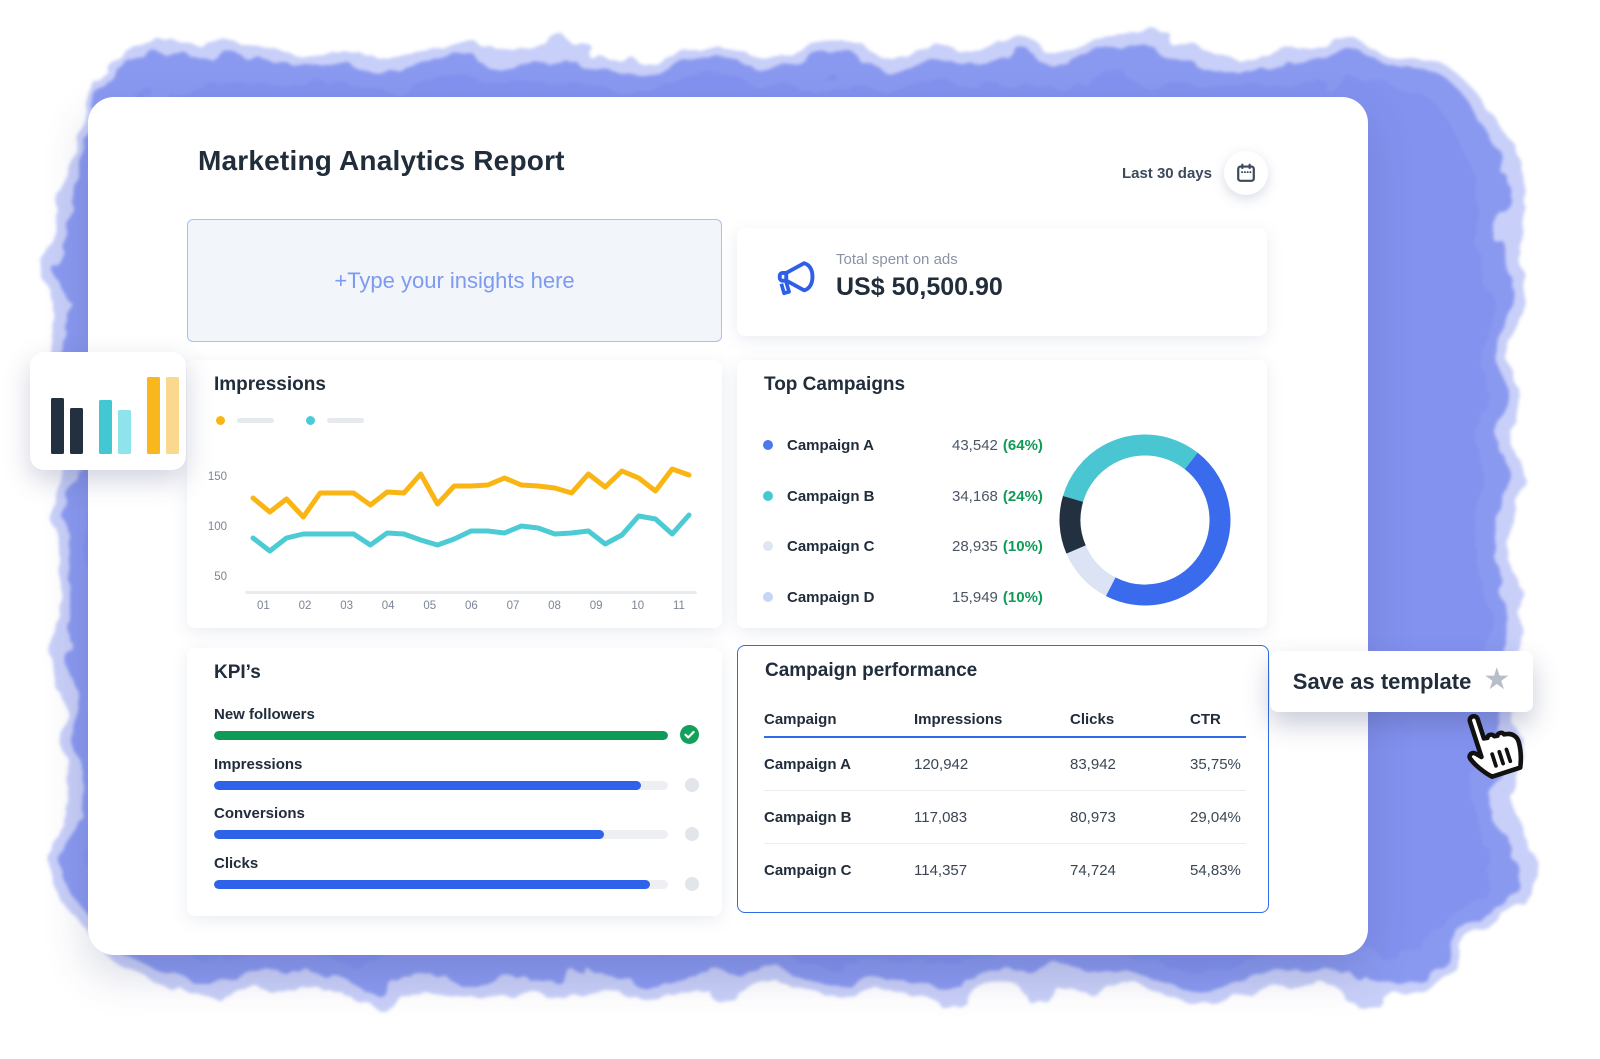 This screenshot has width=1600, height=1059. I want to click on check-circle-icon, so click(689, 734).